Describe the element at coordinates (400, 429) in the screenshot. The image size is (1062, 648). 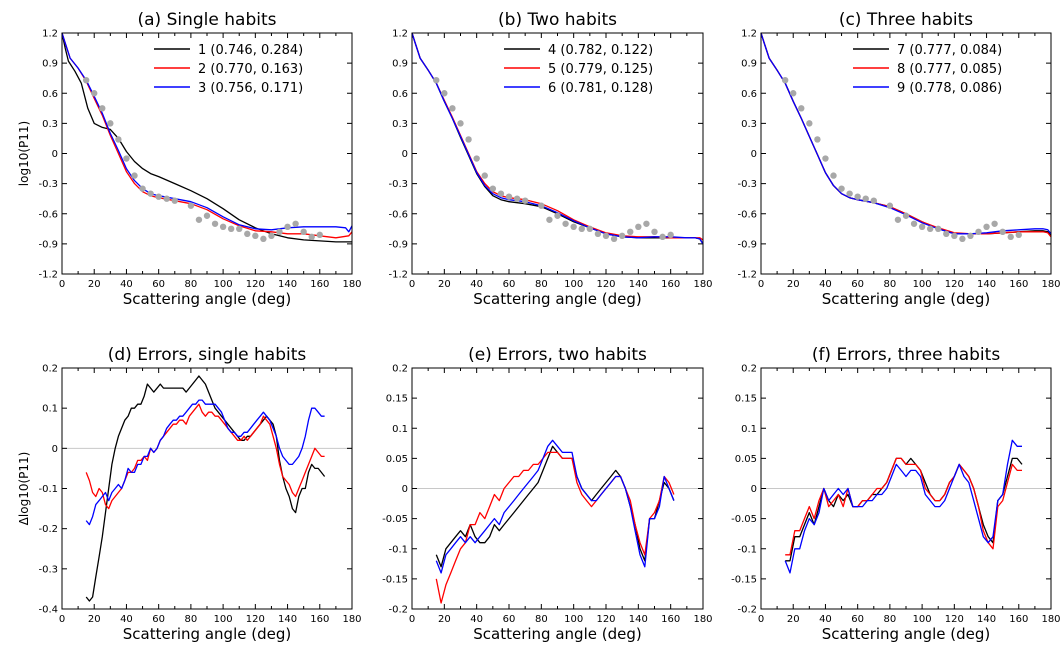
I see `y-tick-label: 0.1` at that location.